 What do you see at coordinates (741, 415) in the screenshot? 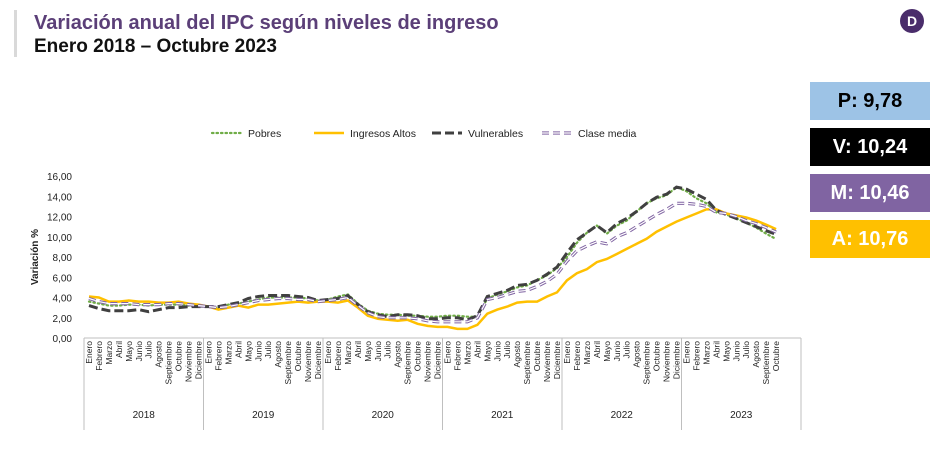
I see `year-label: 2023` at bounding box center [741, 415].